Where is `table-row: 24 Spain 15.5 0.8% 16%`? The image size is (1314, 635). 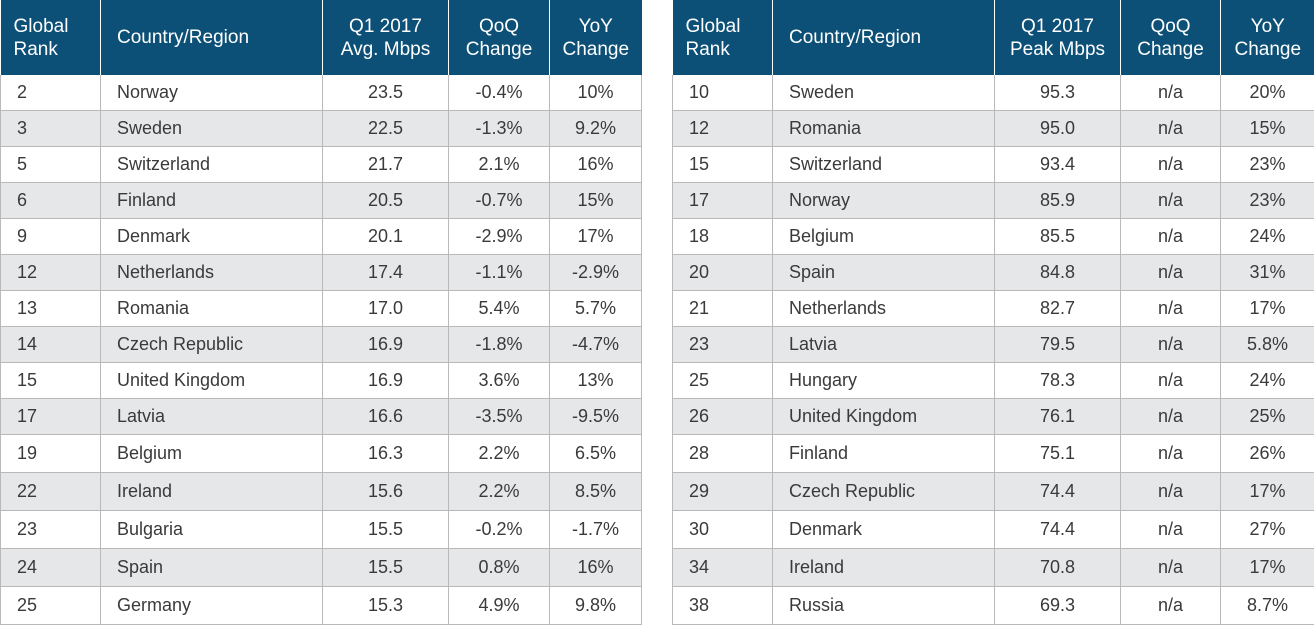
table-row: 24 Spain 15.5 0.8% 16% is located at coordinates (321, 567).